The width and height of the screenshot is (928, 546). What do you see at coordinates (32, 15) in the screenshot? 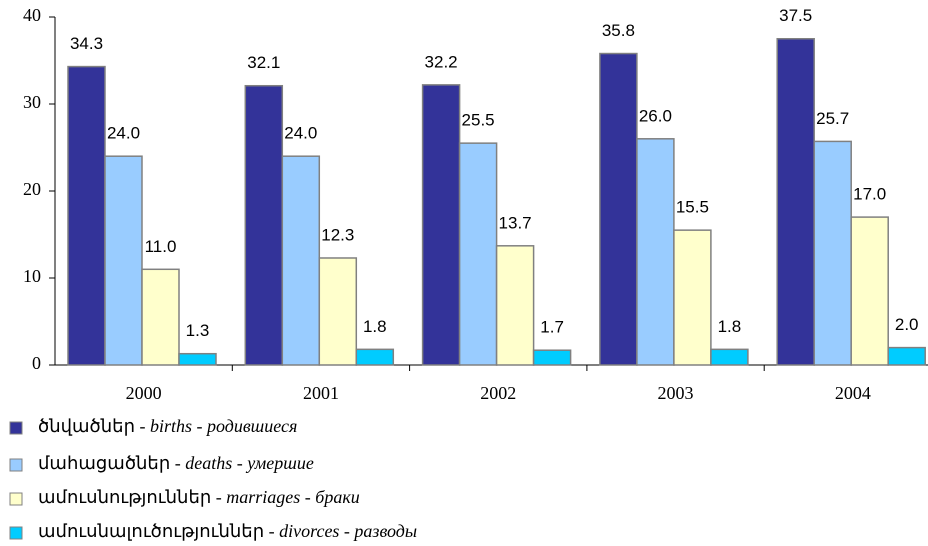
I see `y-tick-label: 40` at bounding box center [32, 15].